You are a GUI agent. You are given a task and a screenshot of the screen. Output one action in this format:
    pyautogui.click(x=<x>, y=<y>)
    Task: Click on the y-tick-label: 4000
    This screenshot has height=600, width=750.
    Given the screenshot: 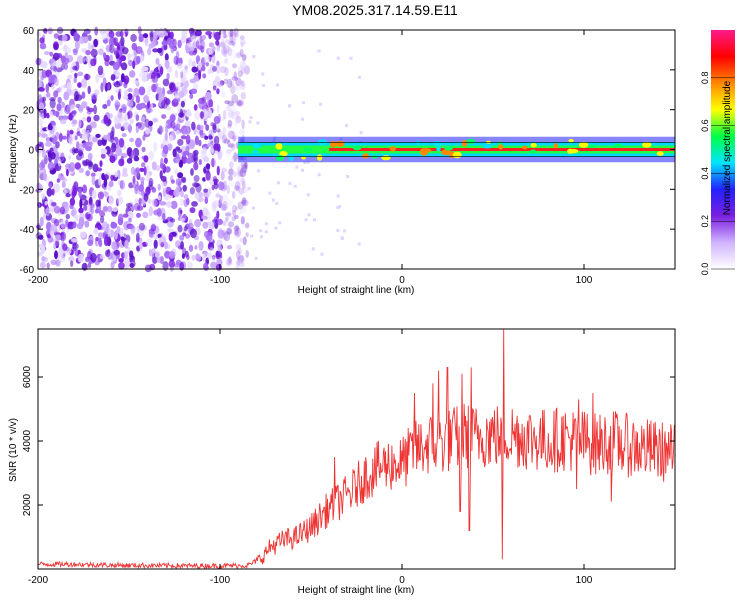 What is the action you would take?
    pyautogui.click(x=27, y=440)
    